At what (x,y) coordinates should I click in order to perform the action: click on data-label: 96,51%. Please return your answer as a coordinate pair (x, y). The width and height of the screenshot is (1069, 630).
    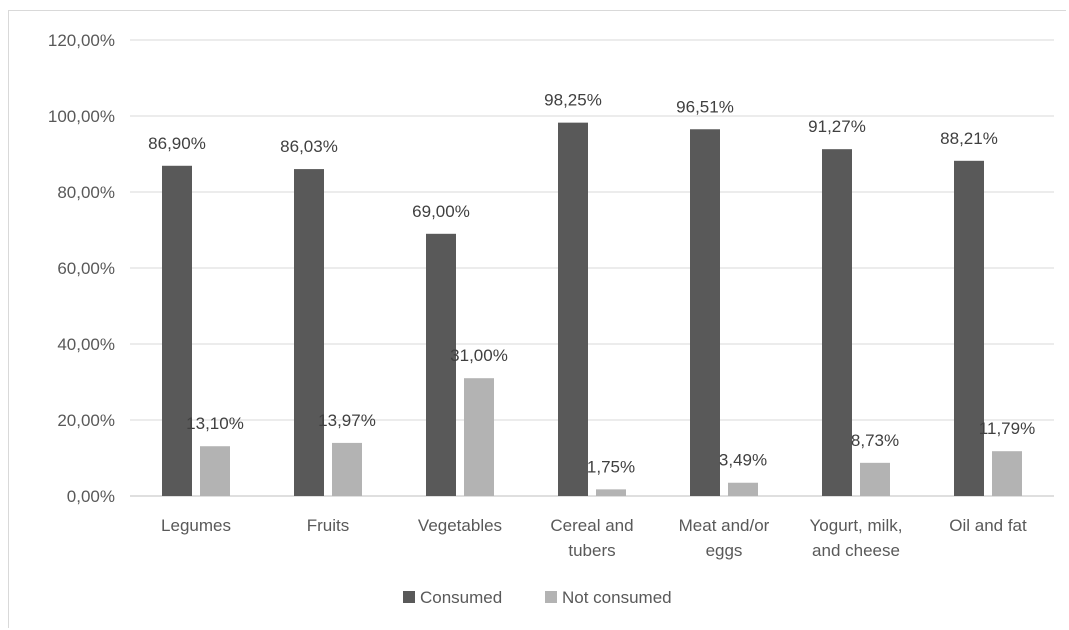
    Looking at the image, I should click on (705, 106).